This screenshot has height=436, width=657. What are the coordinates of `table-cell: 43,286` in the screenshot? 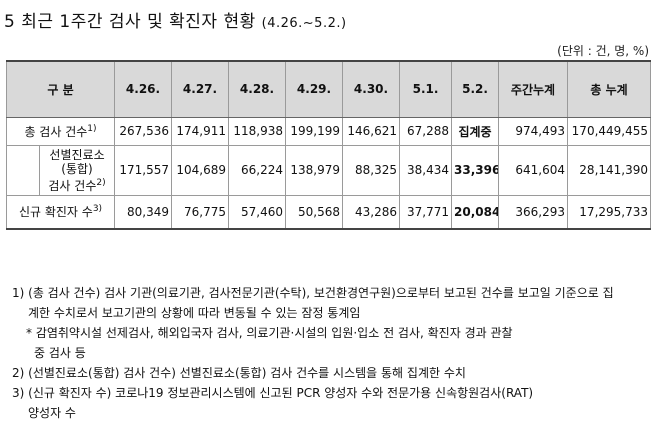 It's located at (371, 212).